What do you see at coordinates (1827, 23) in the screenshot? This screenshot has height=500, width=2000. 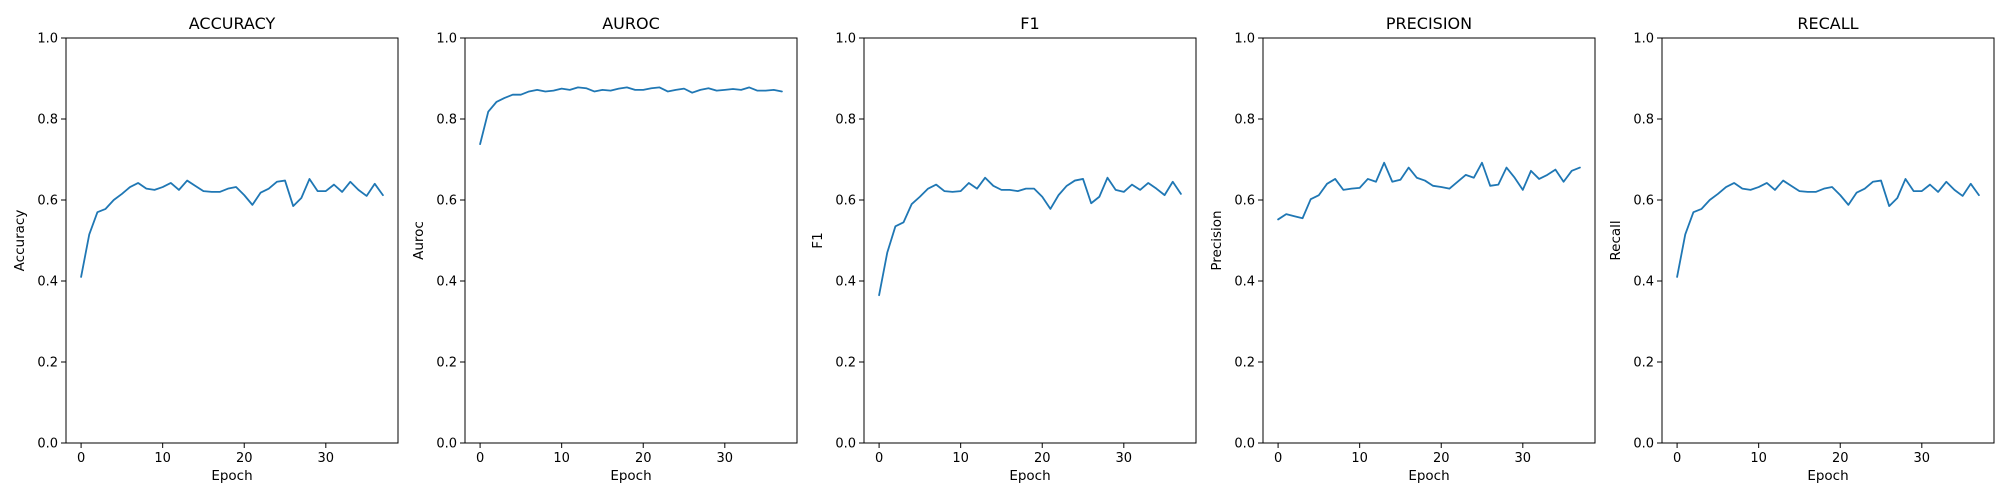 I see `chart-title: RECALL` at bounding box center [1827, 23].